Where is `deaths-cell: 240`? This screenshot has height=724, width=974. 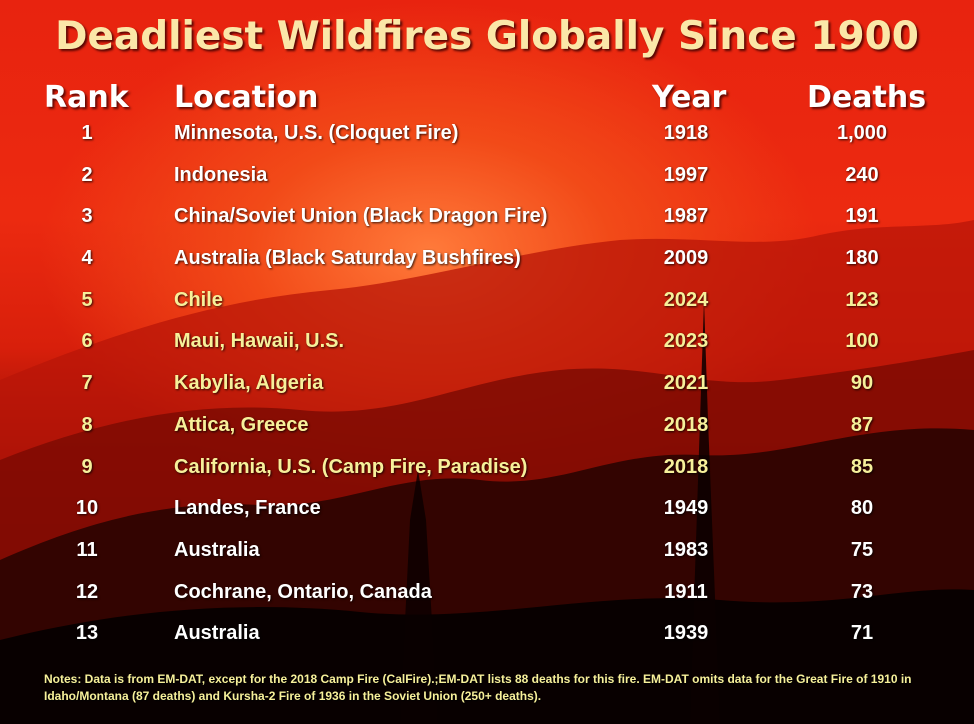
deaths-cell: 240 is located at coordinates (862, 174).